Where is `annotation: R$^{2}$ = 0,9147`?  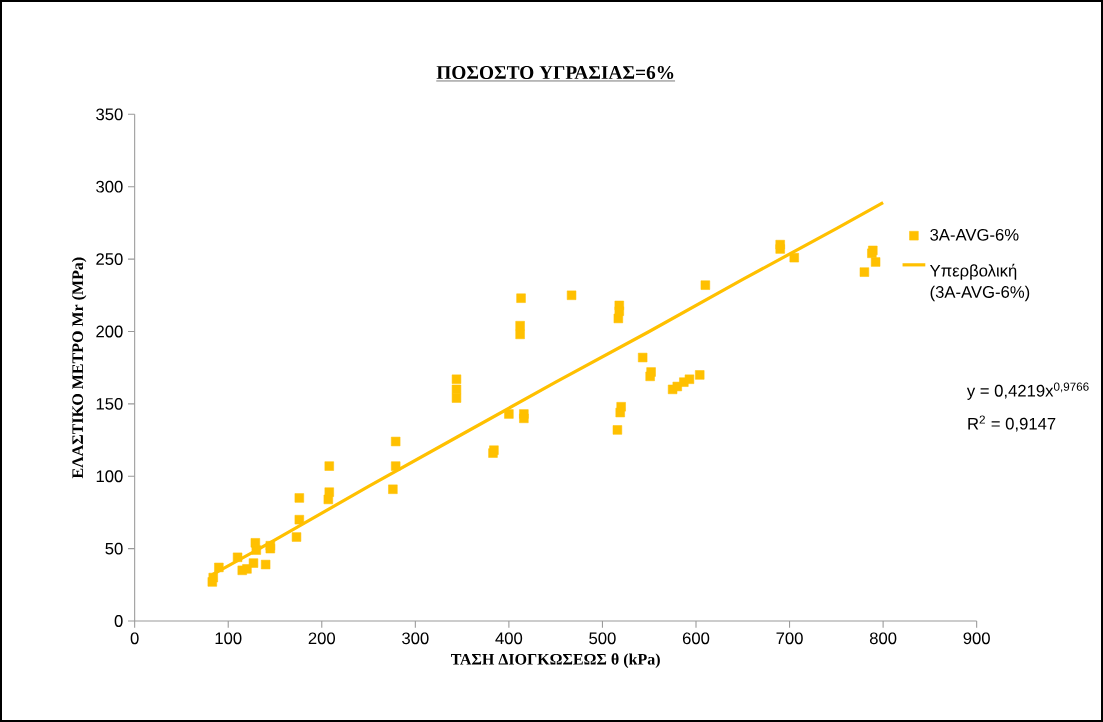
annotation: R$^{2}$ = 0,9147 is located at coordinates (1012, 423).